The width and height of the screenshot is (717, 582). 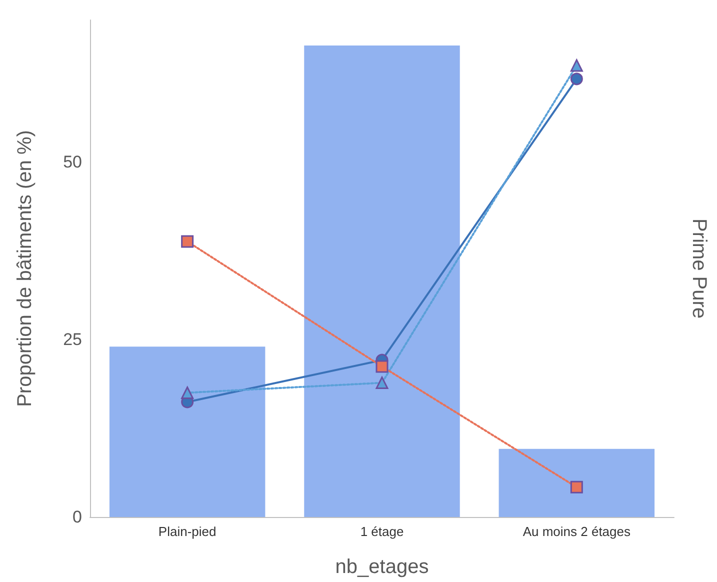 I want to click on y-axis-title: Proportion de bâtiments (en %), so click(x=25, y=268).